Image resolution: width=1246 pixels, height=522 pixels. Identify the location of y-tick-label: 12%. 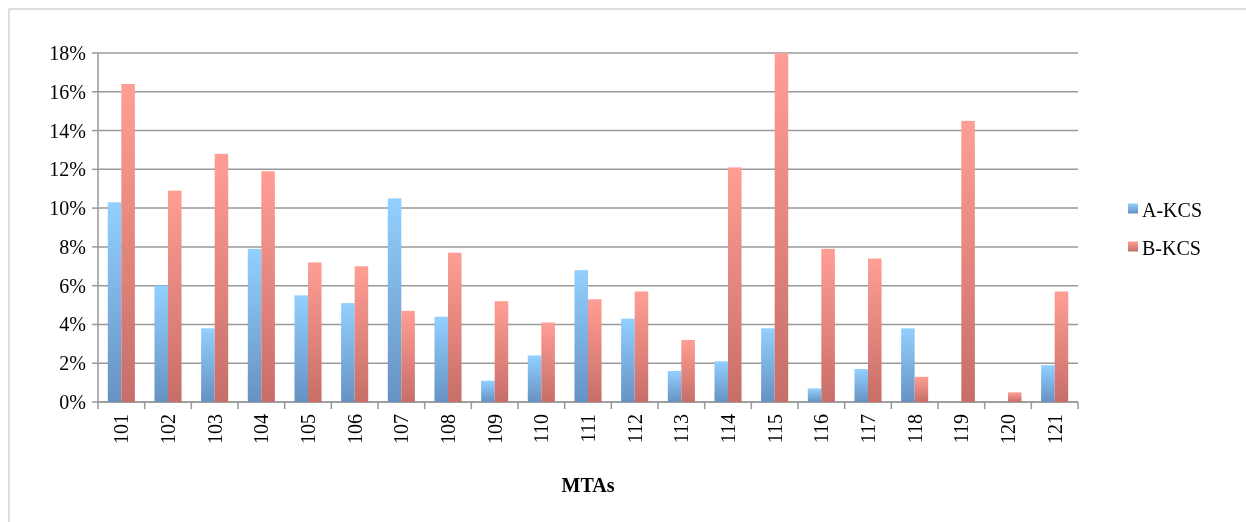
(67, 169).